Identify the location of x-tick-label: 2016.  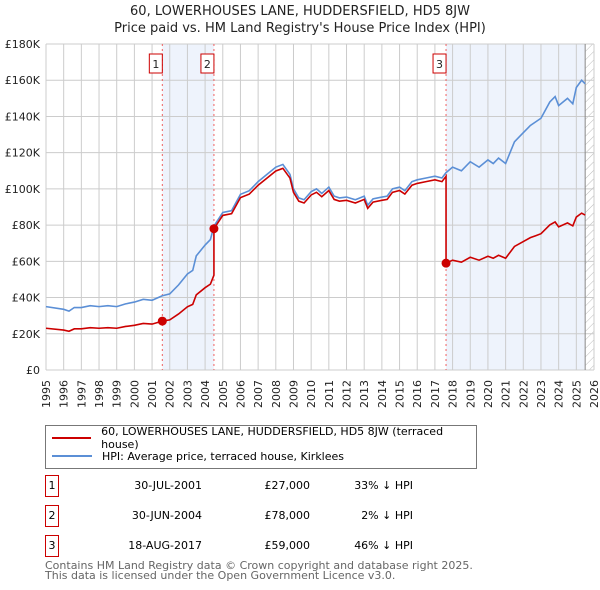
(417, 394).